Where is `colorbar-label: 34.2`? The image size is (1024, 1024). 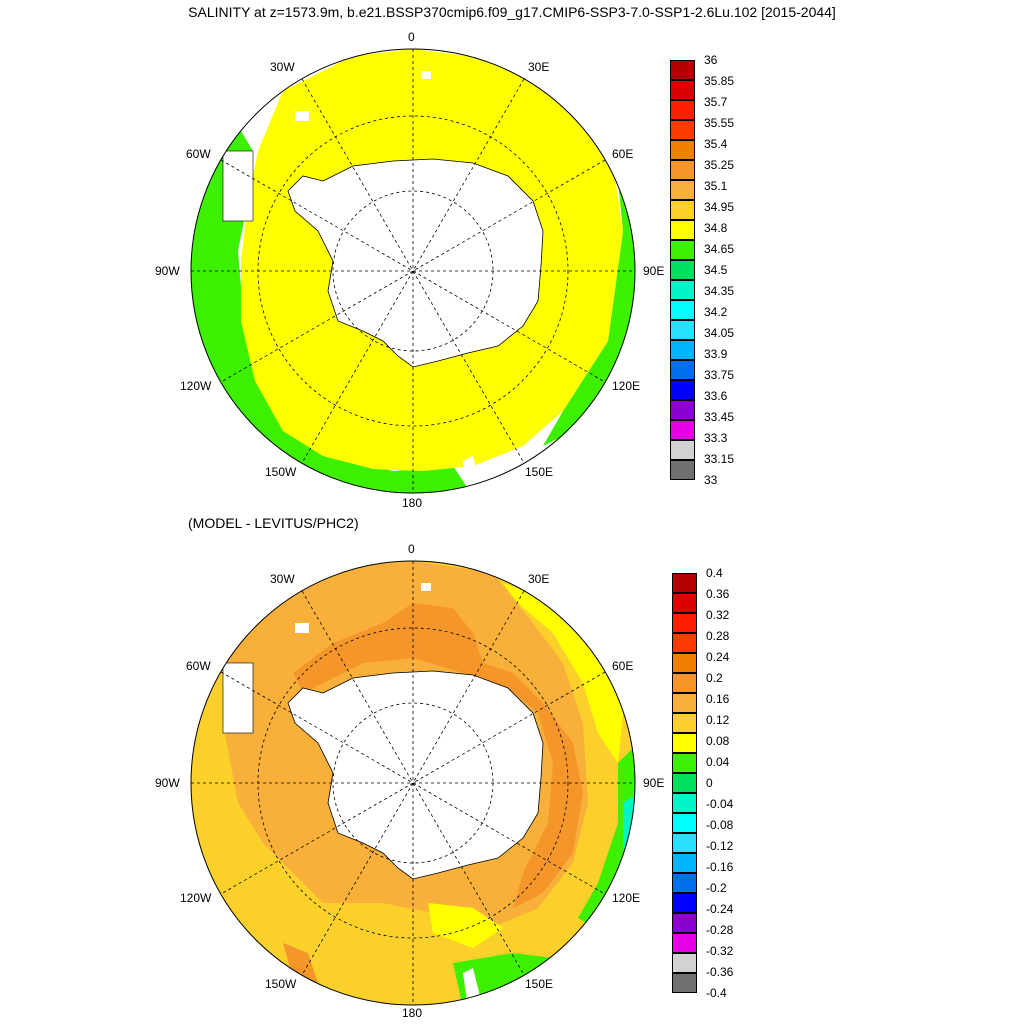 colorbar-label: 34.2 is located at coordinates (716, 312).